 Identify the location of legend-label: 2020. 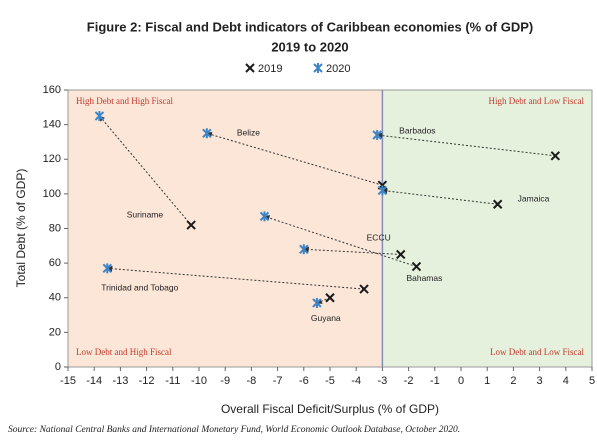
(338, 69).